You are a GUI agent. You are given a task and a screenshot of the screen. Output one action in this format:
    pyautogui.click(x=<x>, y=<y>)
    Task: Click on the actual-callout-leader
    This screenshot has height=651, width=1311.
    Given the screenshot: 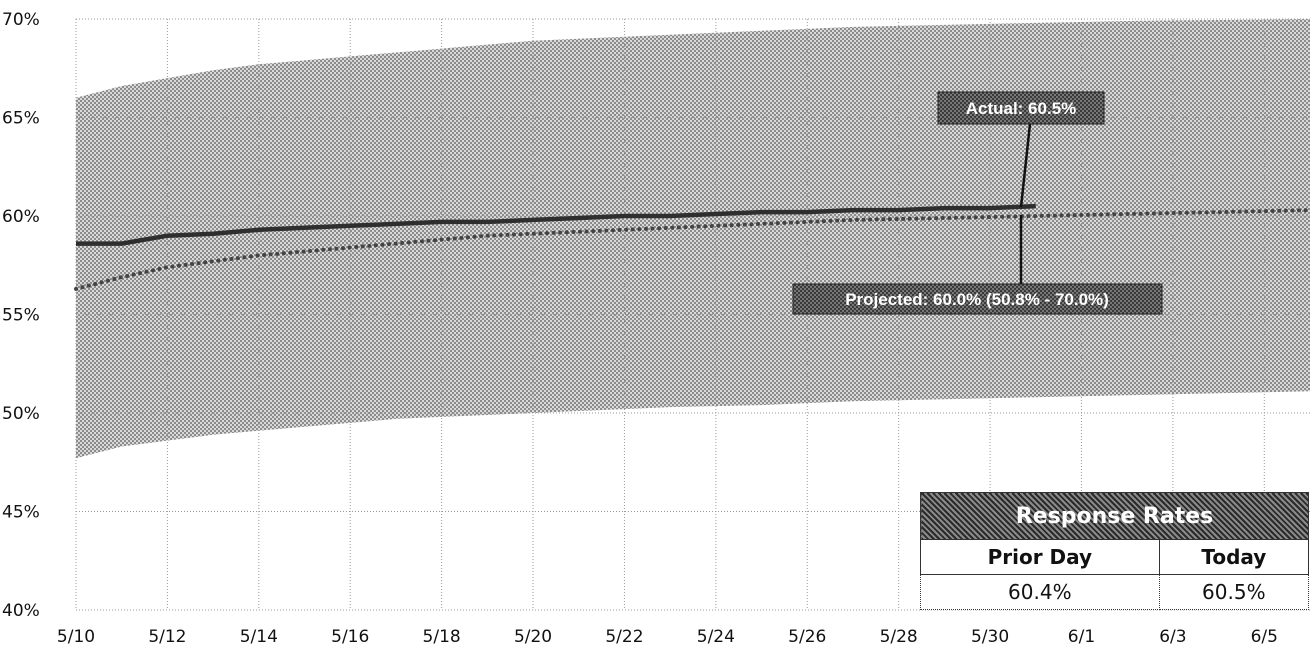 What is the action you would take?
    pyautogui.click(x=1025, y=165)
    